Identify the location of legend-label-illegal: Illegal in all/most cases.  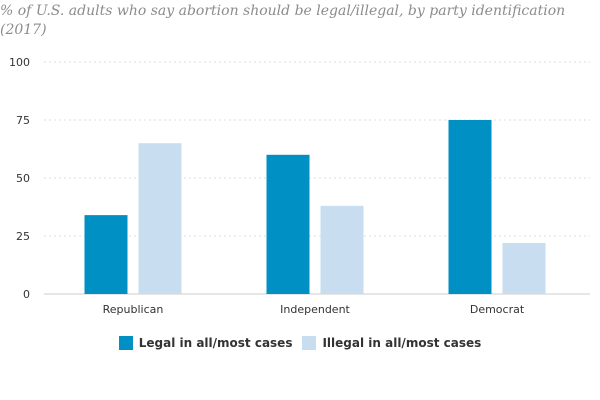
(402, 343).